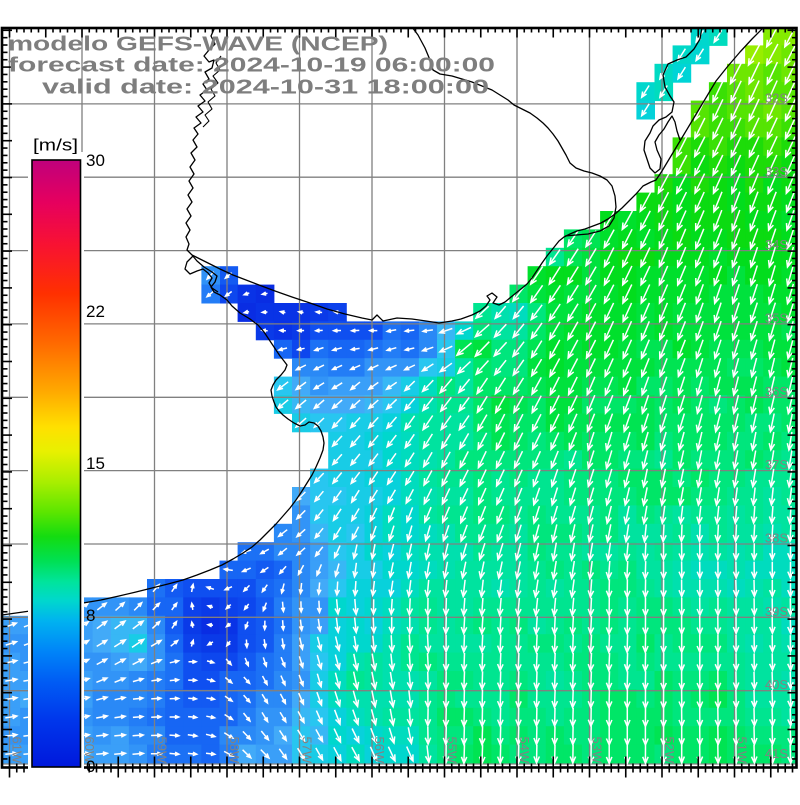 The height and width of the screenshot is (805, 800). I want to click on svg-text: 30, so click(95, 160).